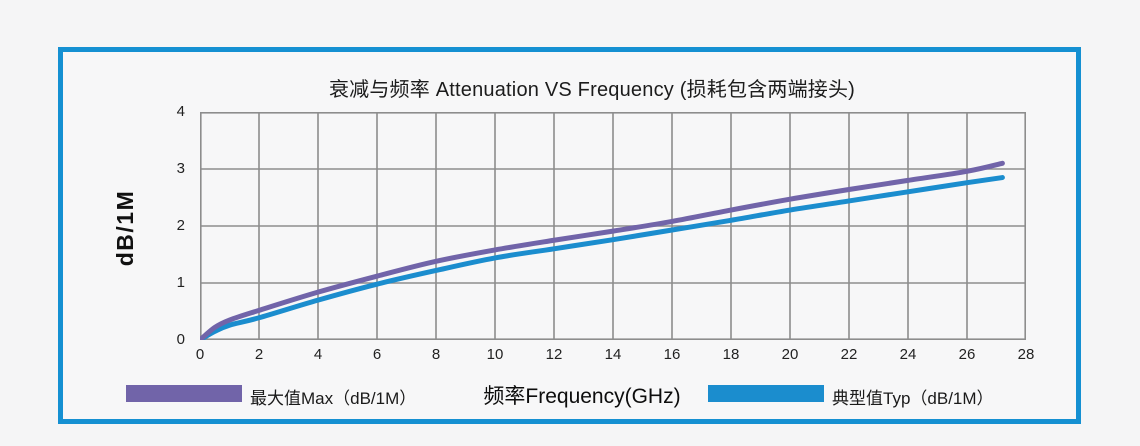  Describe the element at coordinates (333, 398) in the screenshot. I see `legend-max-label: 最大值Max（dB/1M）` at that location.